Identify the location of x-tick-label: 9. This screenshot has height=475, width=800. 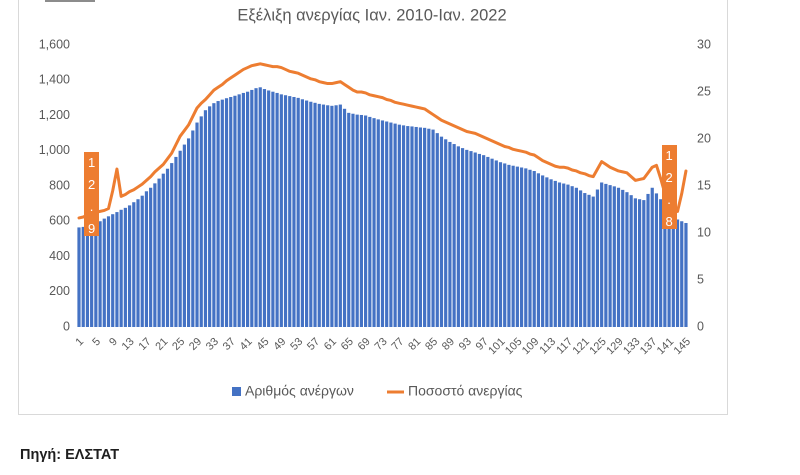
(113, 342).